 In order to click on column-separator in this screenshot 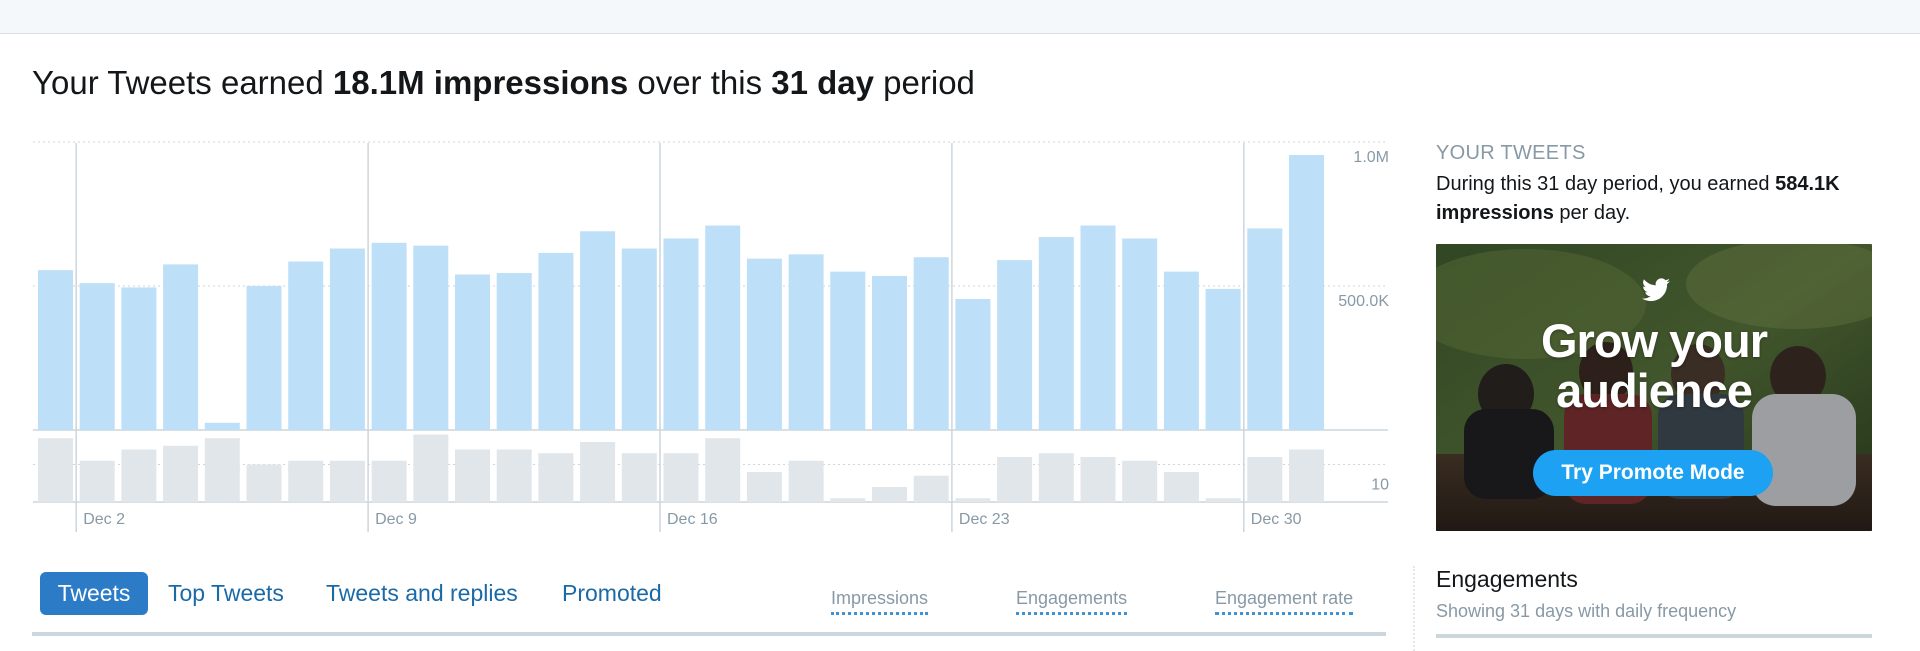, I will do `click(1414, 608)`.